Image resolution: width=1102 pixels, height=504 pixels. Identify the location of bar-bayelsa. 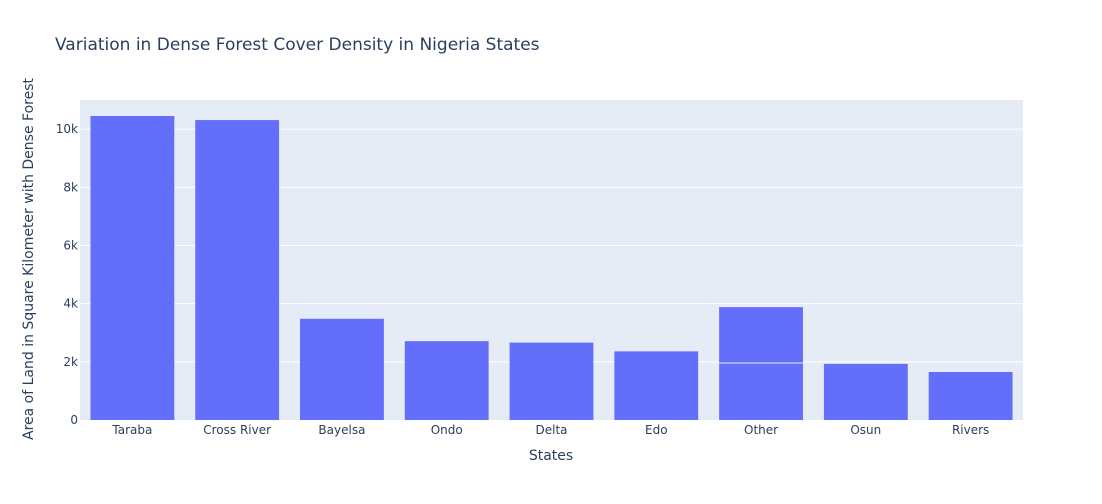
(342, 369).